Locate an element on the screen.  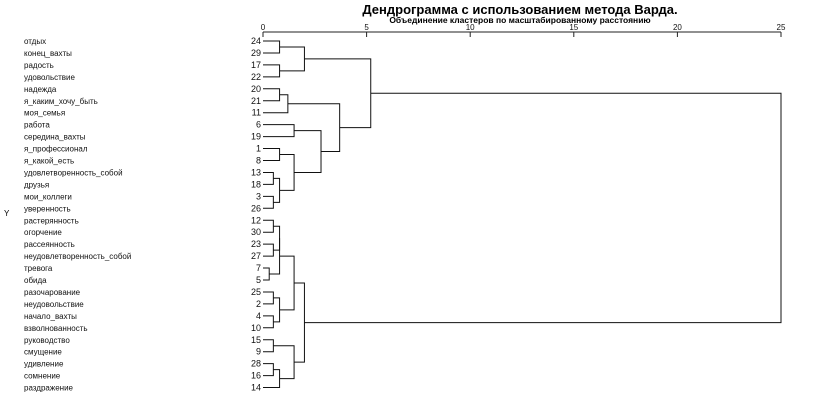
leaf-label: радость is located at coordinates (39, 65).